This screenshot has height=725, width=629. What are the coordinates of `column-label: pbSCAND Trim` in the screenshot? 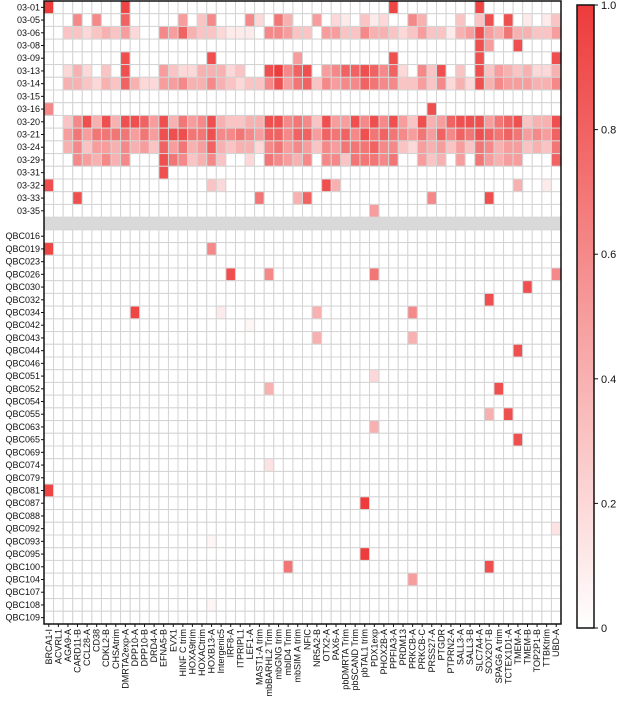 It's located at (355, 660).